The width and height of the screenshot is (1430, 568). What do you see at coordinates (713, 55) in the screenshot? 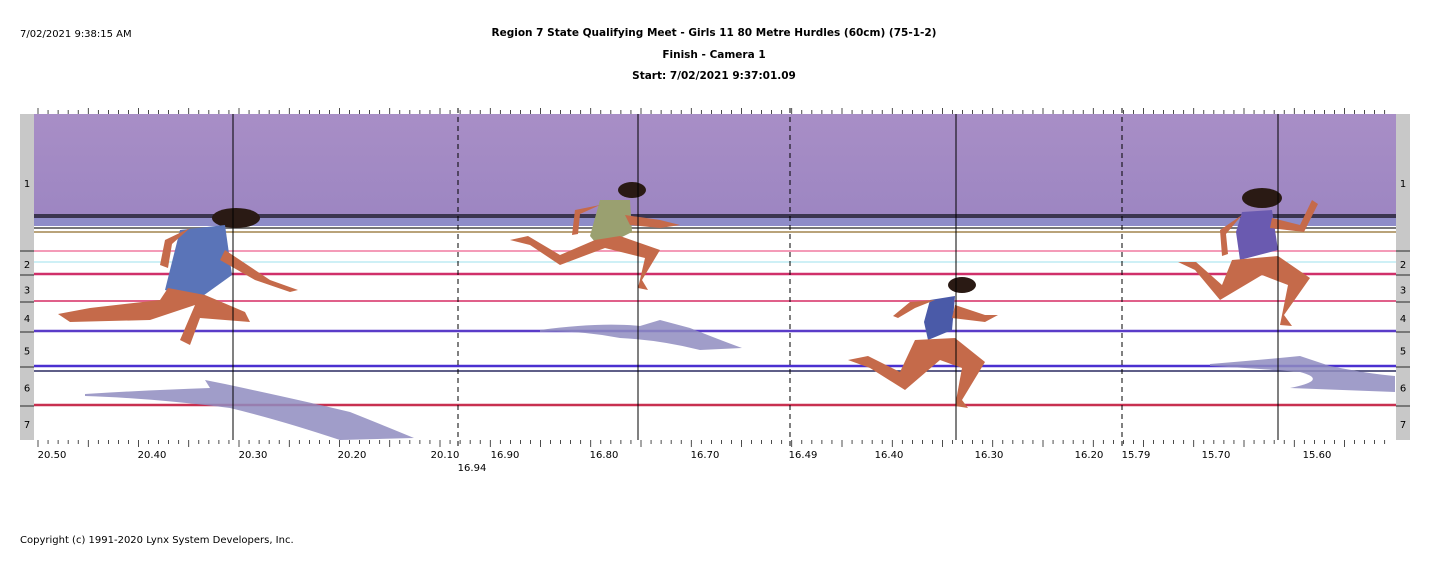
I see `subtitle: Finish - Camera 1` at bounding box center [713, 55].